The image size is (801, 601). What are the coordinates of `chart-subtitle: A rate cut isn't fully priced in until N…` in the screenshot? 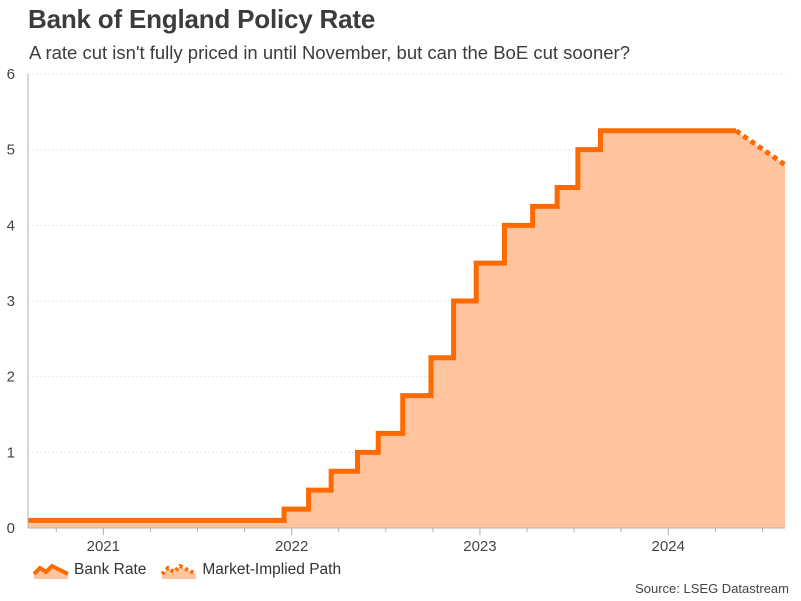 It's located at (329, 52).